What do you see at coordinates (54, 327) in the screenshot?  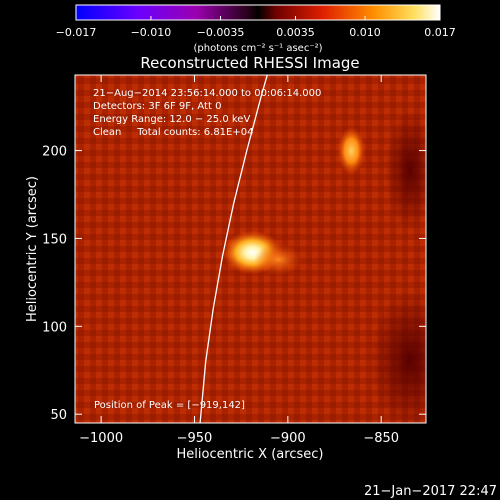 I see `y-tick-label: 100` at bounding box center [54, 327].